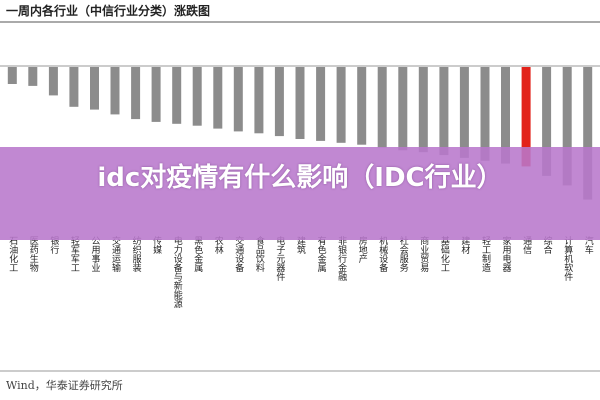 The image size is (600, 400). I want to click on x-tick-label: 食品饮料, so click(259, 254).